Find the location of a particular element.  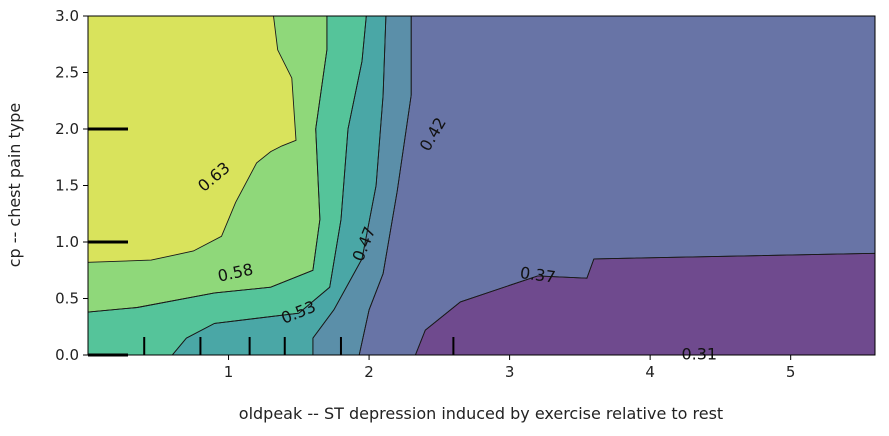

y-axis-label: cp -- chest pain type is located at coordinates (14, 185).